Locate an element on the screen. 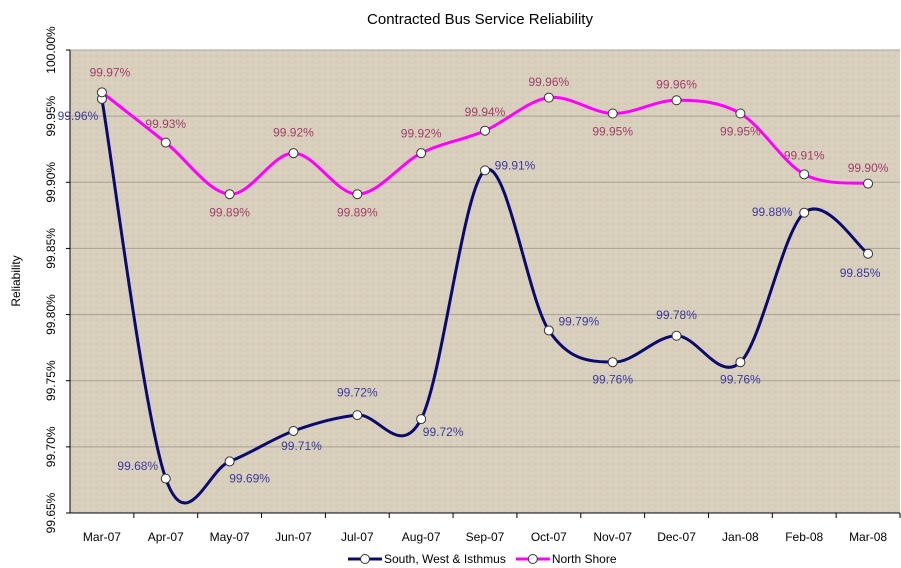 This screenshot has height=568, width=901. y-tick-label: 99.70% is located at coordinates (51, 446).